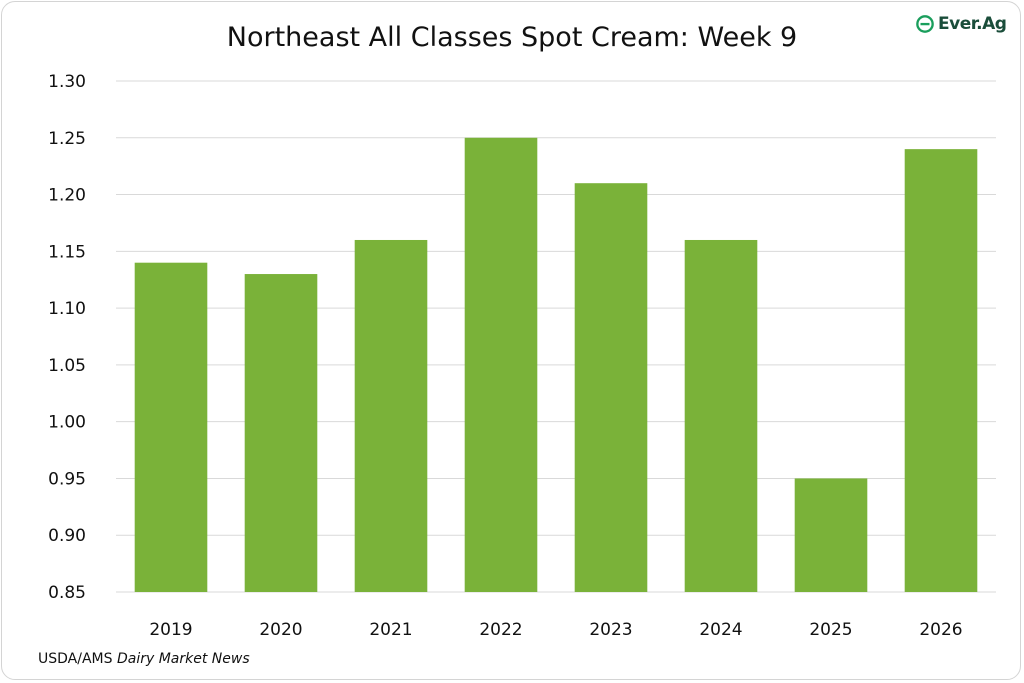  I want to click on source-publication: Dairy Market News, so click(183, 659).